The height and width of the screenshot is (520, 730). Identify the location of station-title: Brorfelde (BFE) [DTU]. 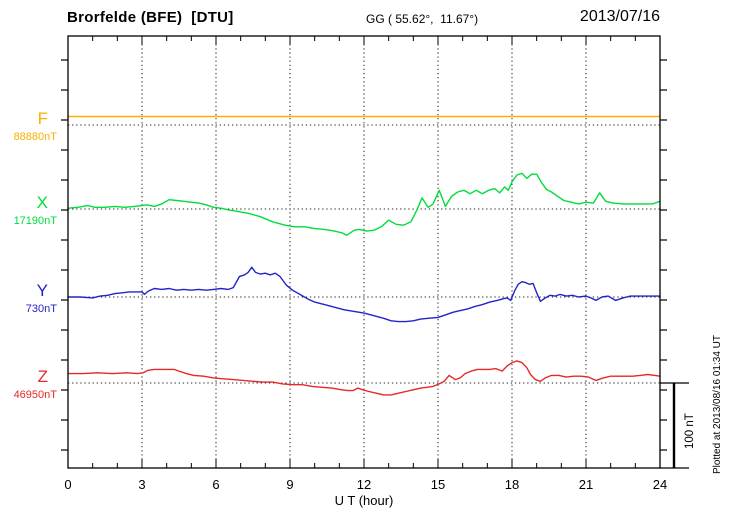
(150, 17).